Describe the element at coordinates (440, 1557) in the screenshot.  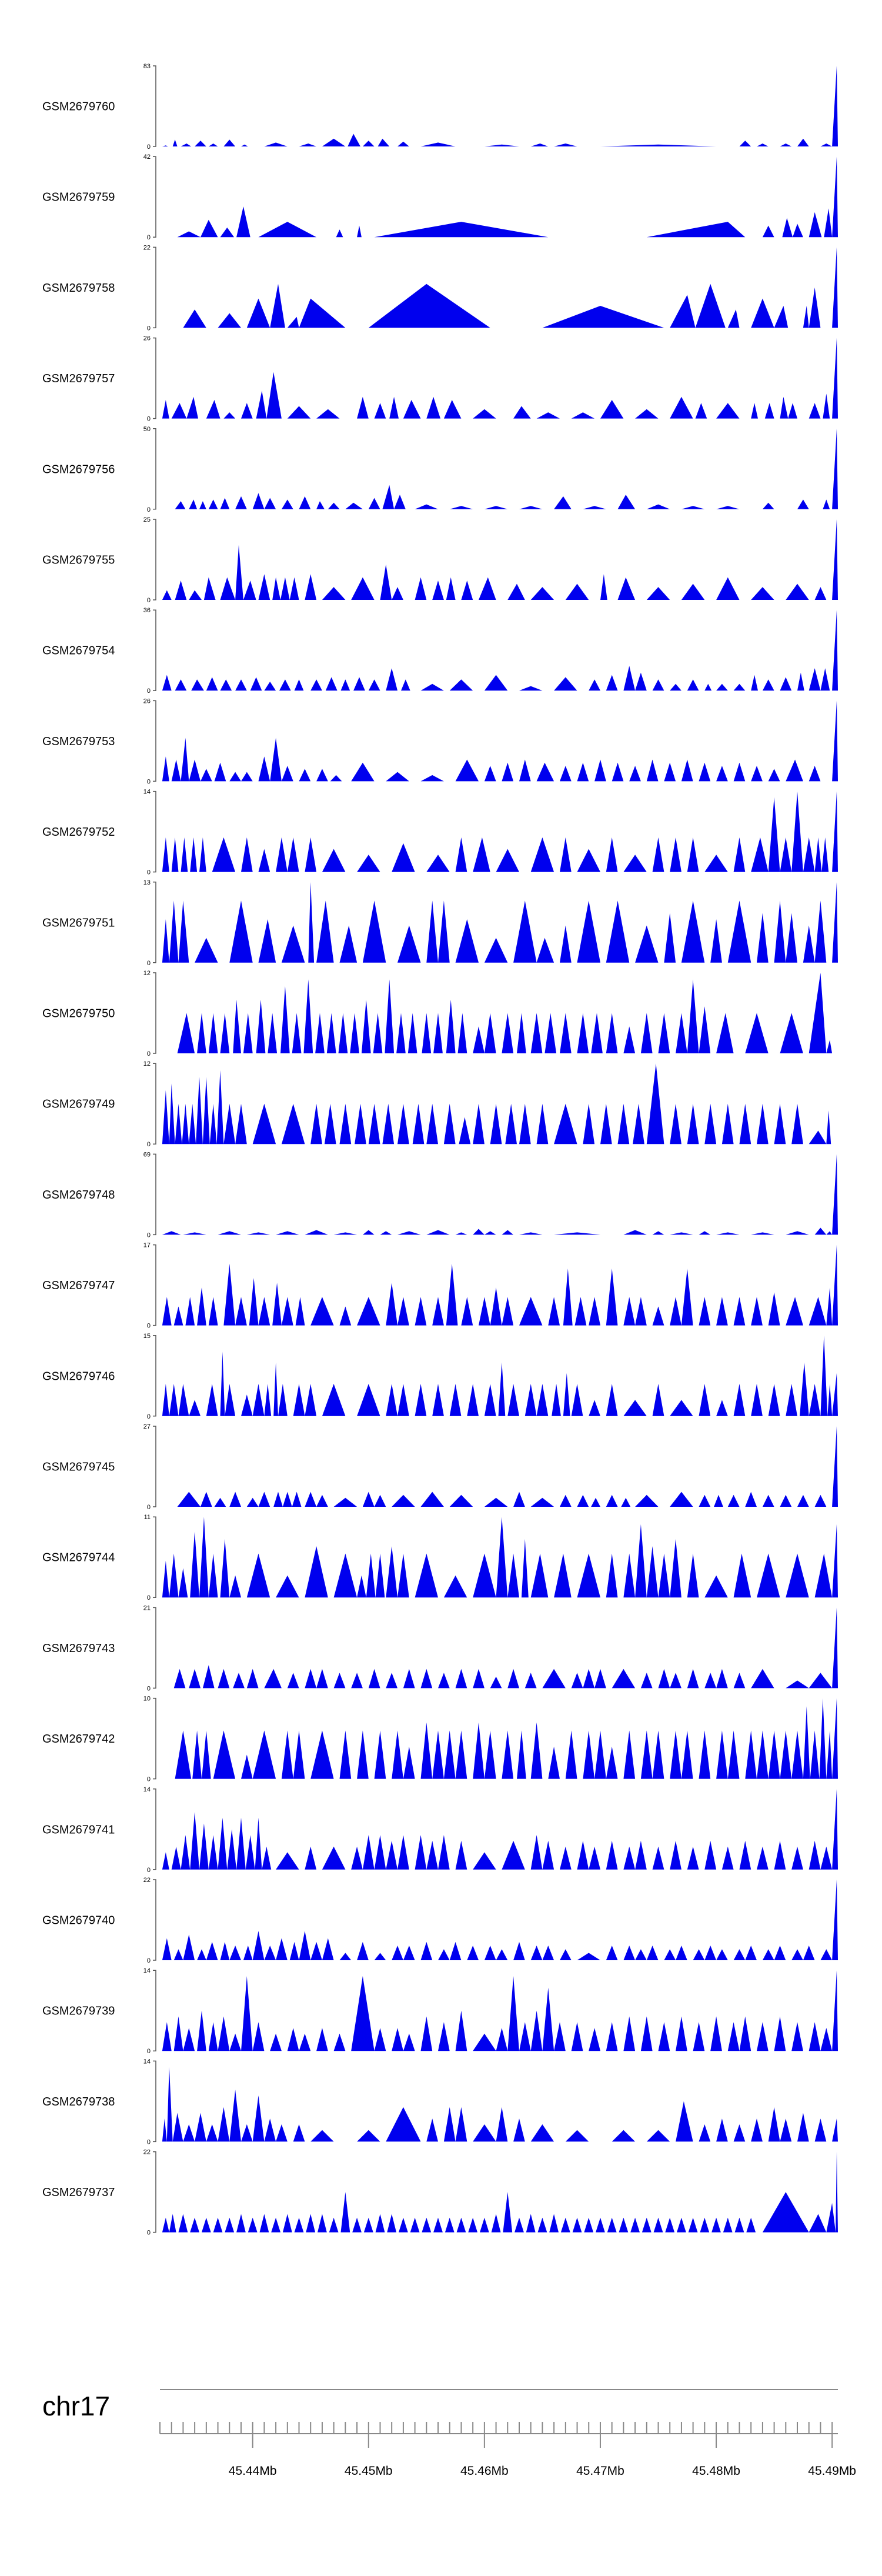
I see `track-GSM2679744: GSM2679744 11 0` at that location.